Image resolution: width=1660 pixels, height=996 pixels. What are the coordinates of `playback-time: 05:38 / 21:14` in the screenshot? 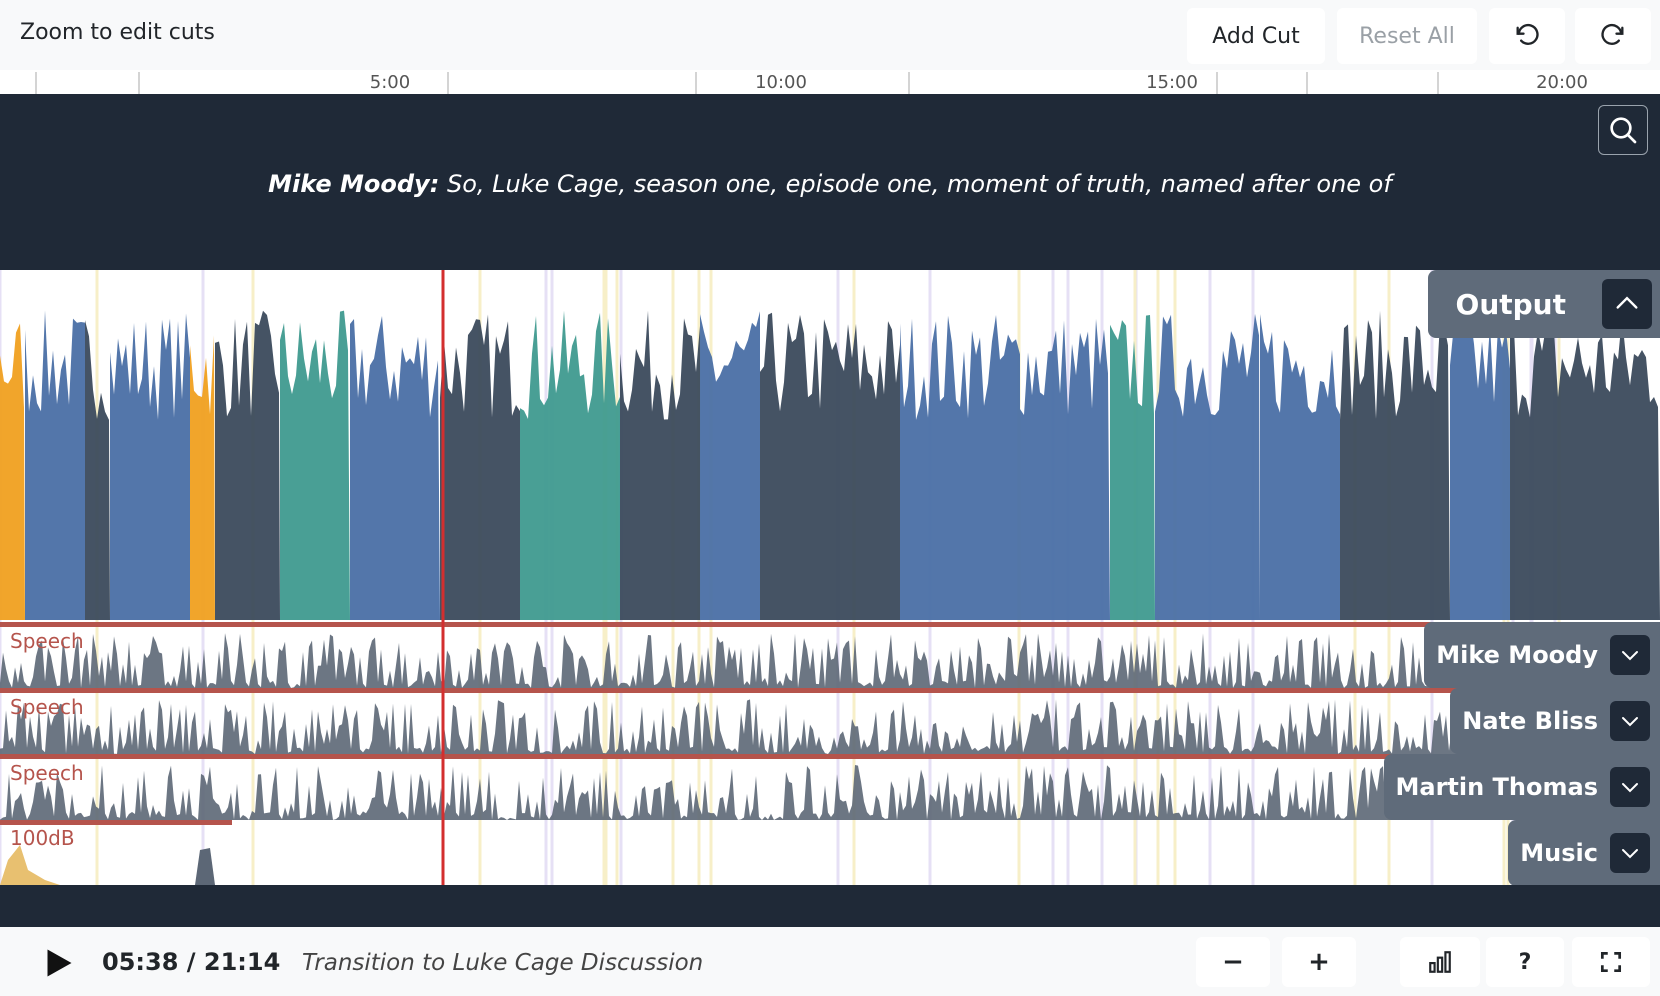 It's located at (191, 962).